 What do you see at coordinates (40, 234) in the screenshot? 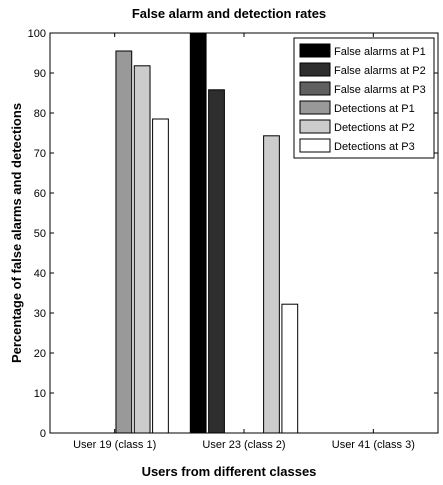
I see `y-tick-label: 50` at bounding box center [40, 234].